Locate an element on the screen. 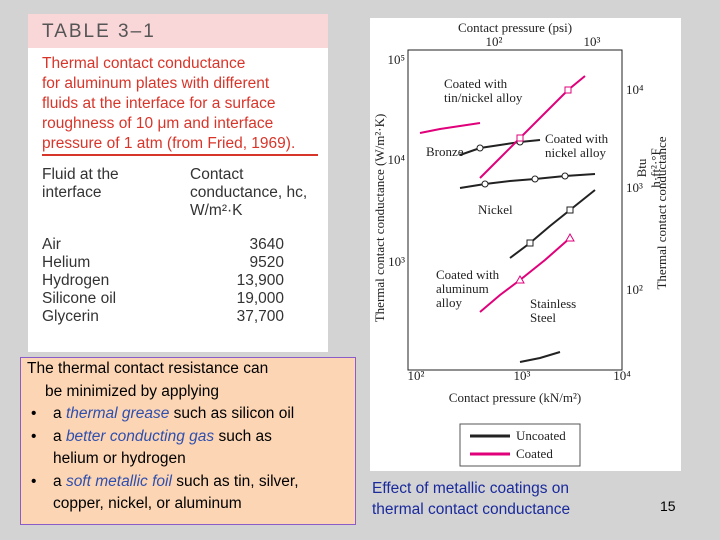  caption-line: roughness of 10 μm and interface is located at coordinates (158, 123).